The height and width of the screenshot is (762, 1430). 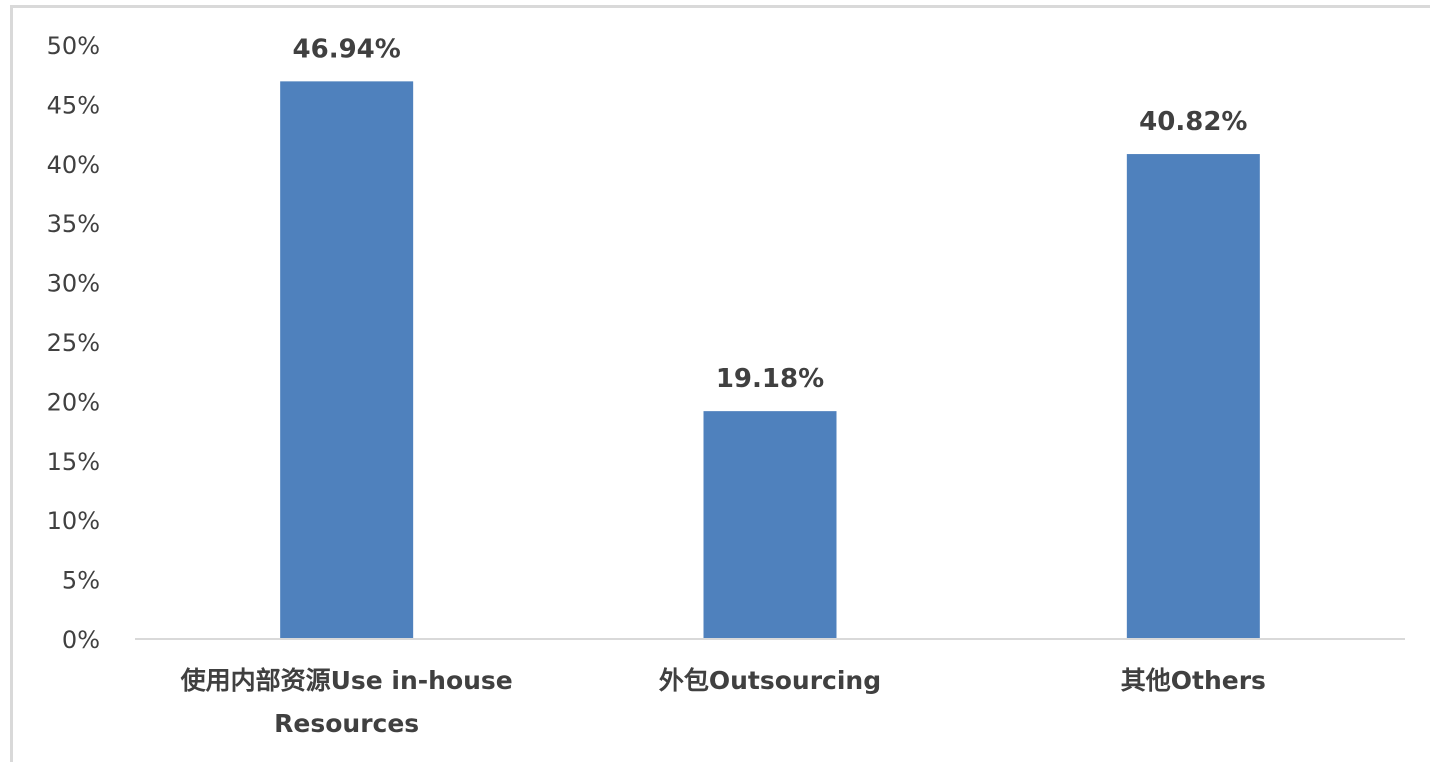 What do you see at coordinates (1193, 680) in the screenshot?
I see `x-category-label: 其他Others` at bounding box center [1193, 680].